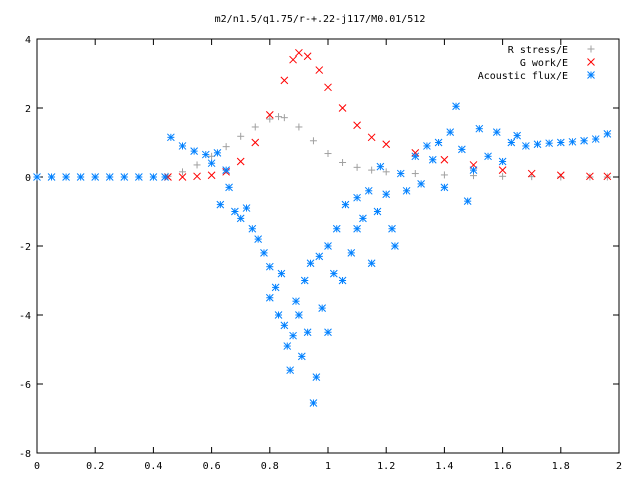 The height and width of the screenshot is (480, 640). I want to click on y-tick-label: -2, so click(25, 247).